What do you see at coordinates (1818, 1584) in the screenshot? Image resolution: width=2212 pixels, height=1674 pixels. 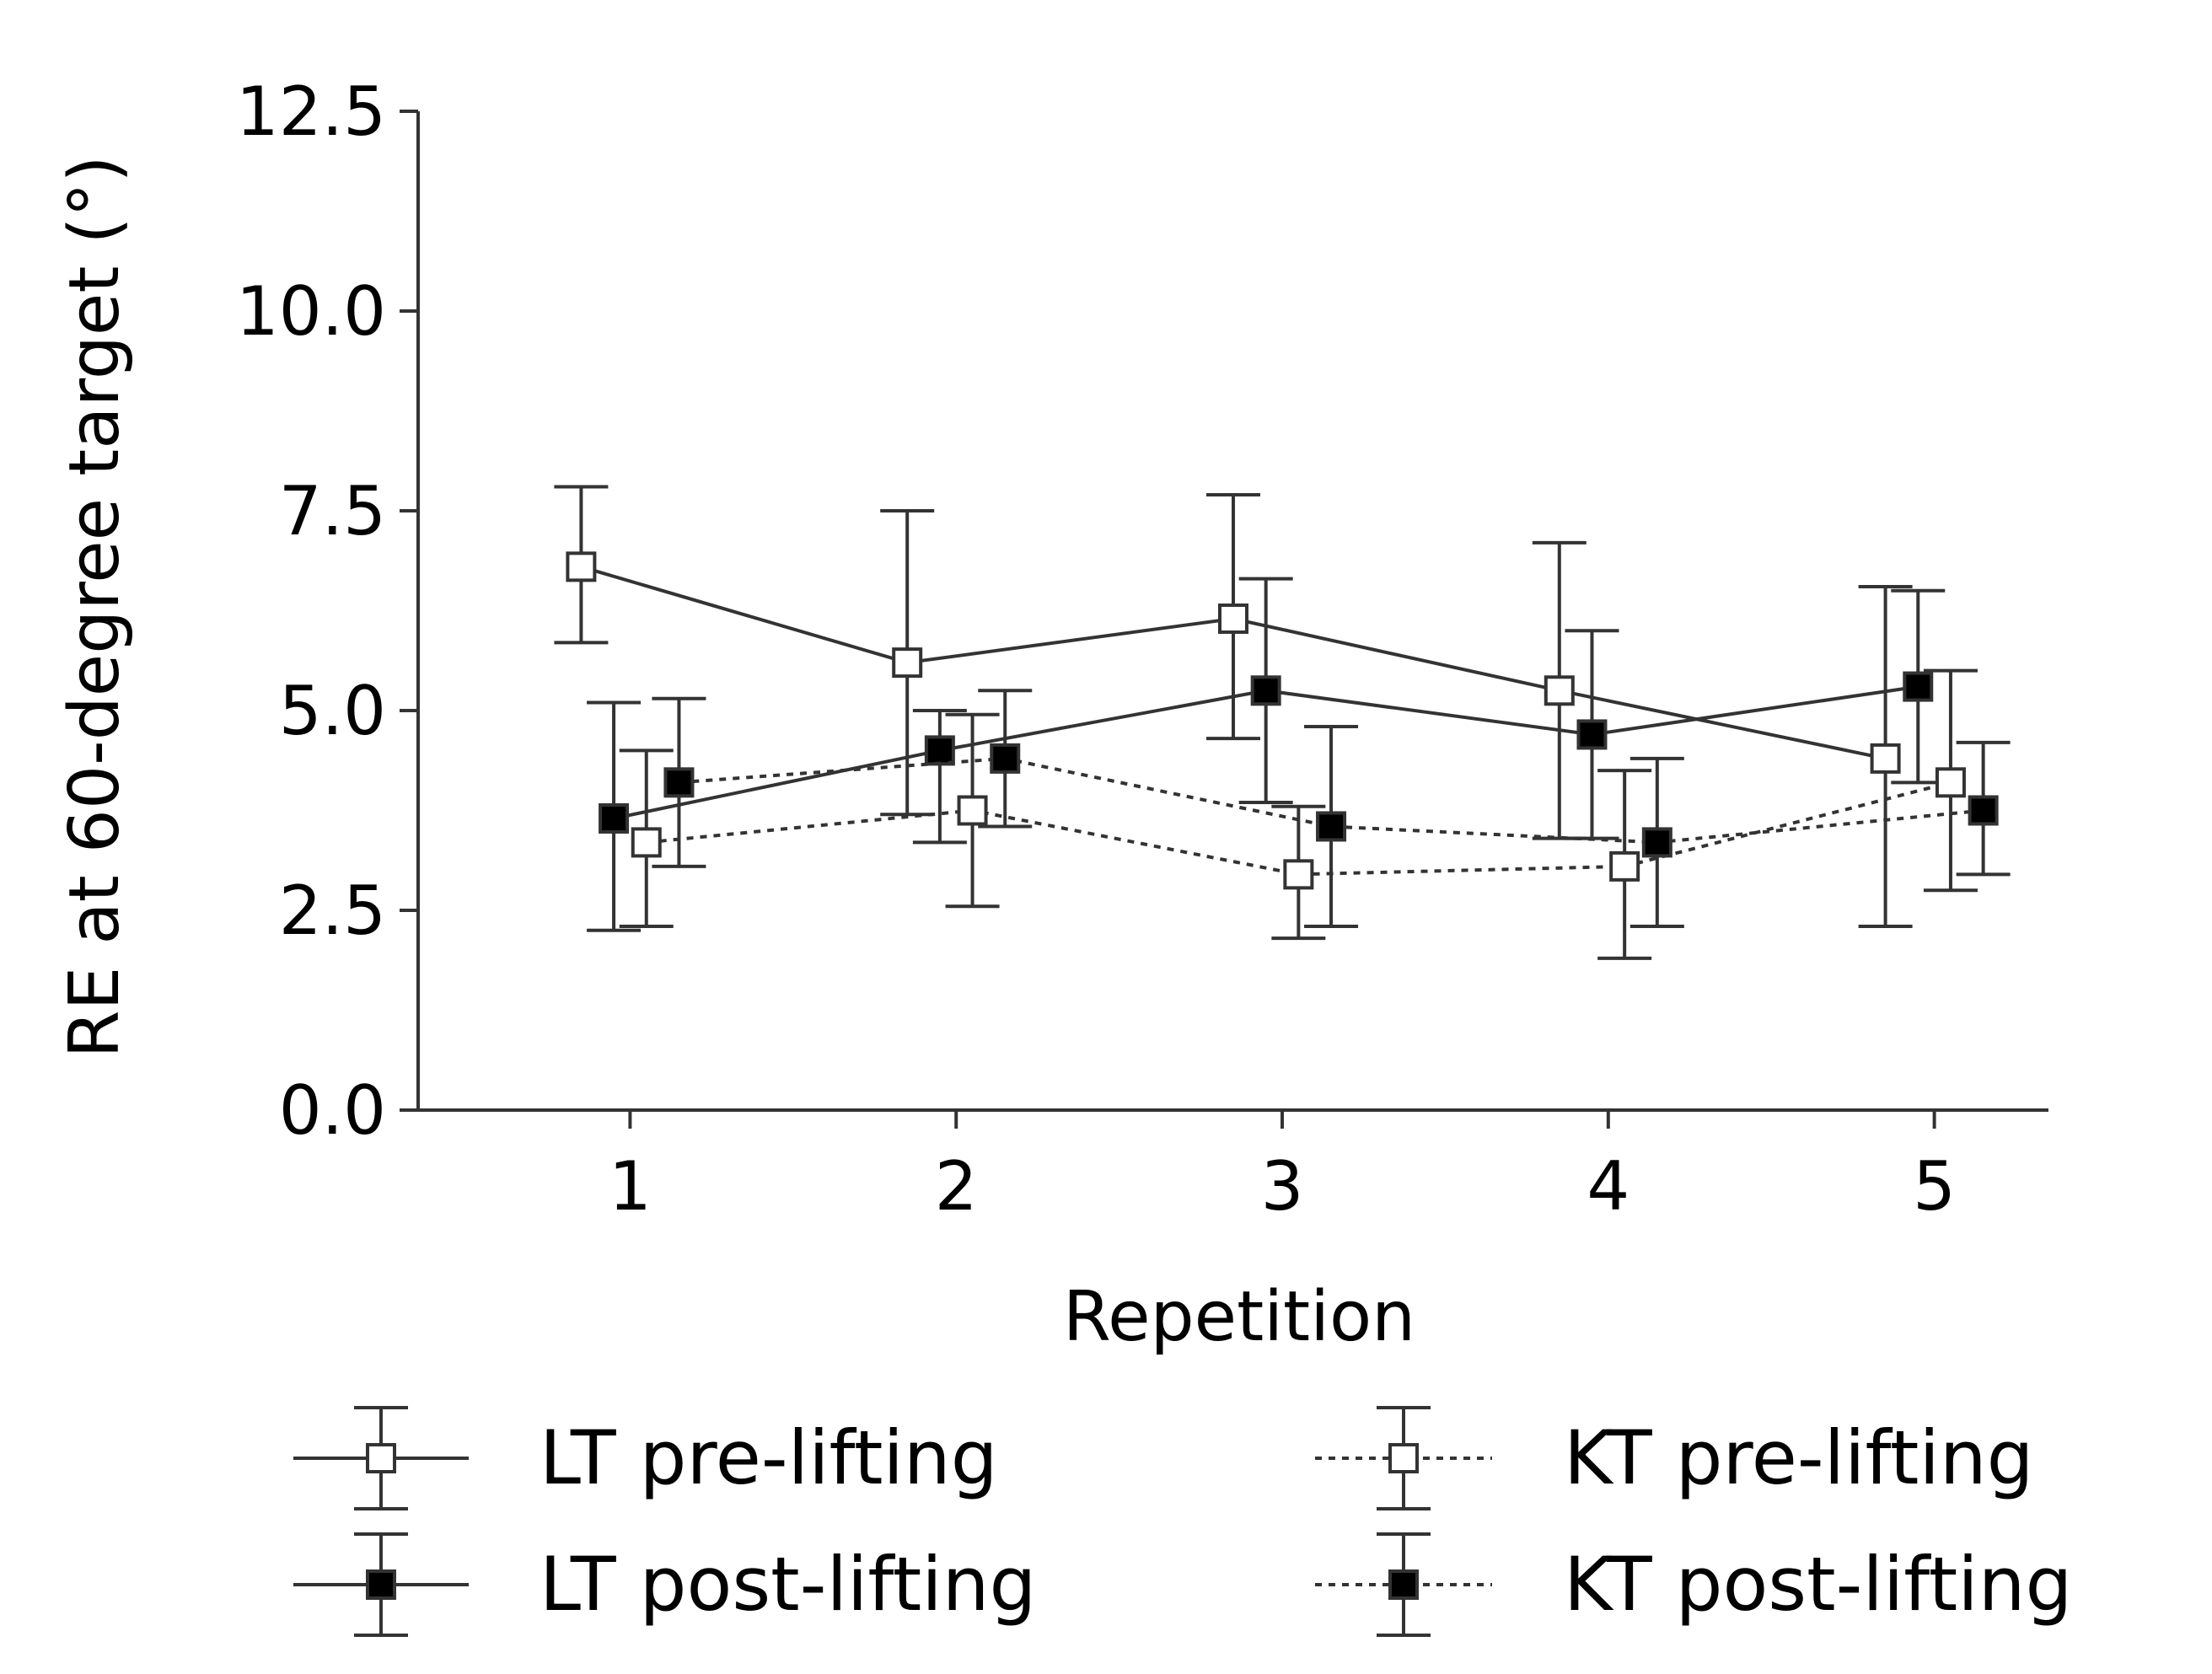 I see `legend-label: KT post-lifting` at bounding box center [1818, 1584].